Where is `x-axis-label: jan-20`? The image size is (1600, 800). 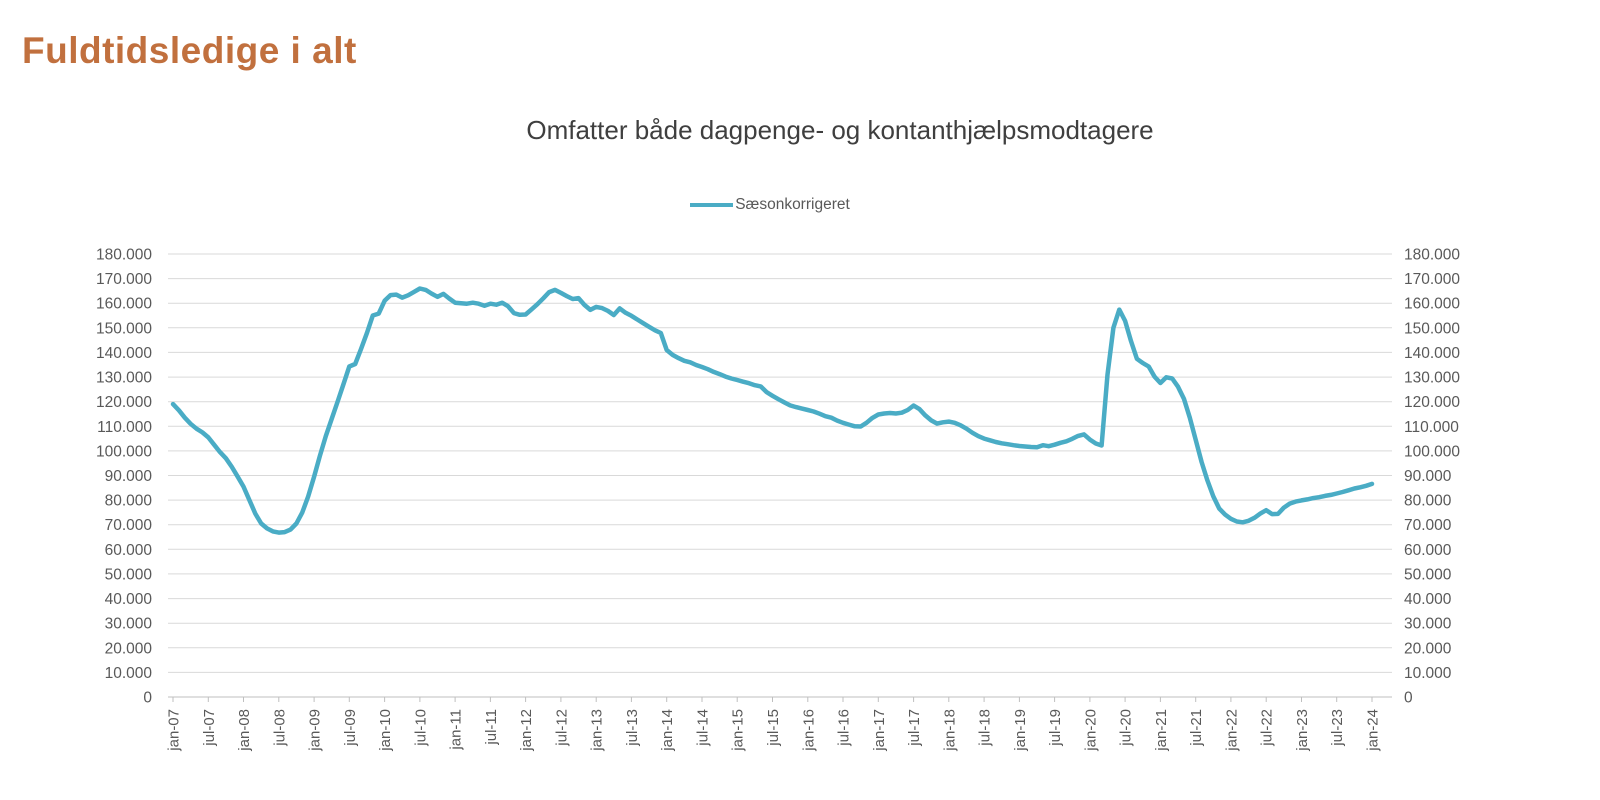 x-axis-label: jan-20 is located at coordinates (1090, 730).